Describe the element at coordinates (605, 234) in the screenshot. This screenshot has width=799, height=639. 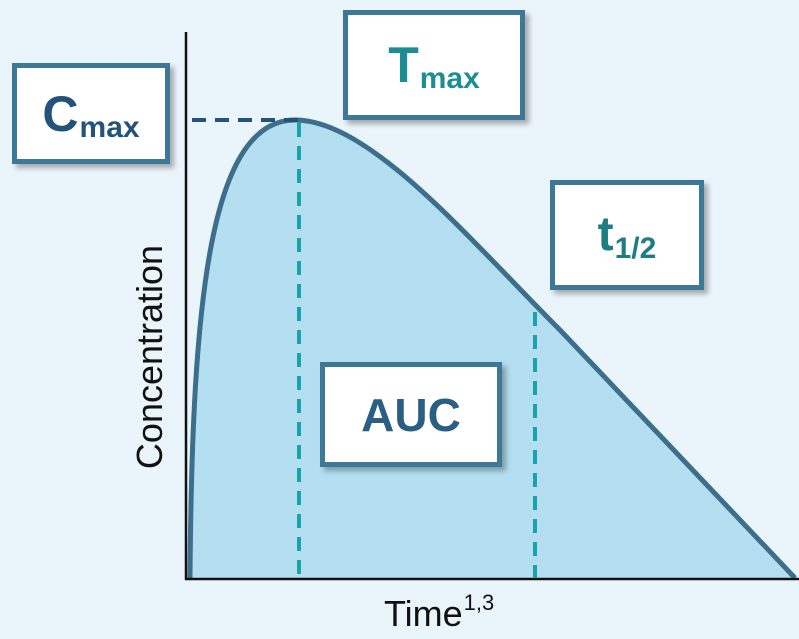
I see `half-life-label-main: t` at that location.